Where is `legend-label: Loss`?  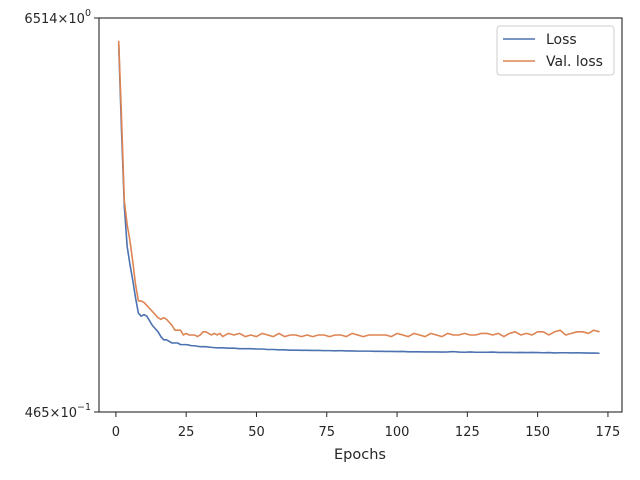 legend-label: Loss is located at coordinates (561, 40).